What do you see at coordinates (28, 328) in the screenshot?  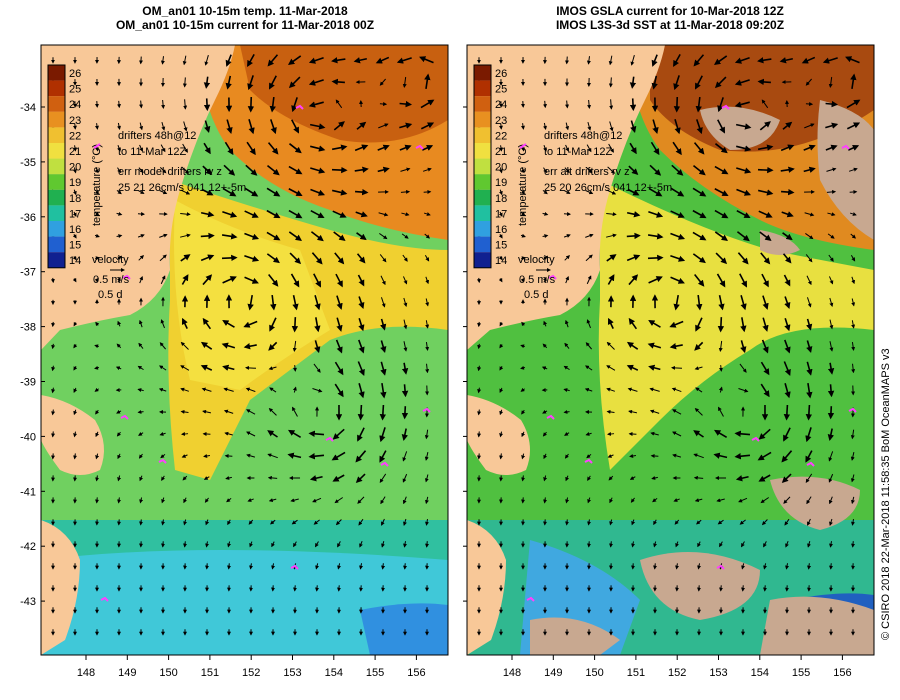 I see `latitude-tick: -38` at bounding box center [28, 328].